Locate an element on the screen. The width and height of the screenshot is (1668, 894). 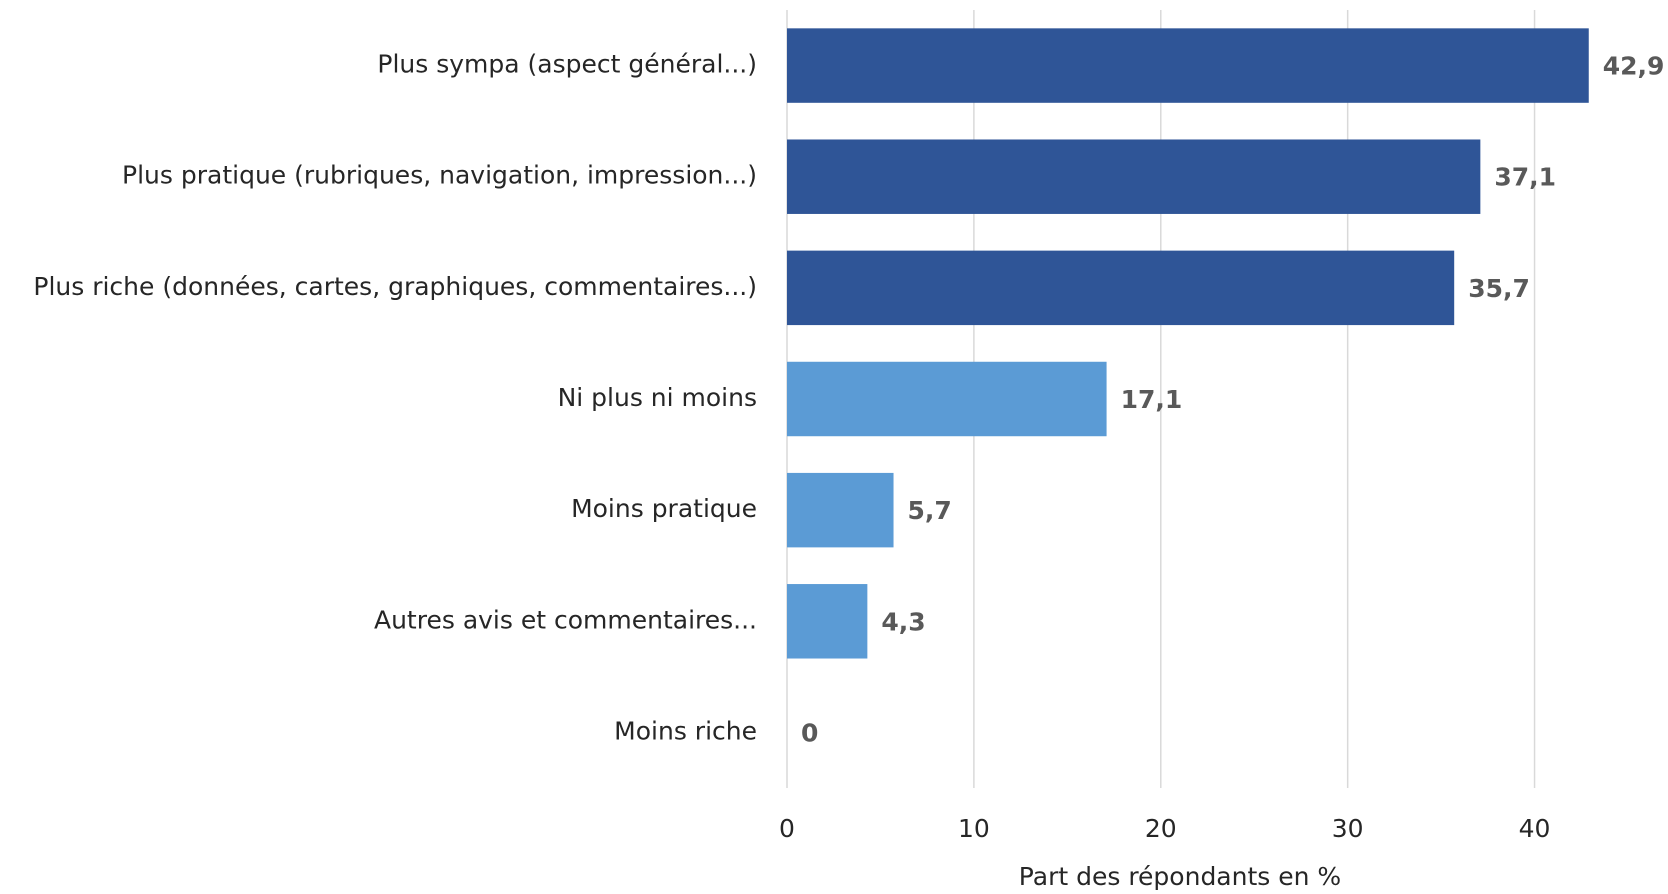
value-label: 42,9 is located at coordinates (1634, 66).